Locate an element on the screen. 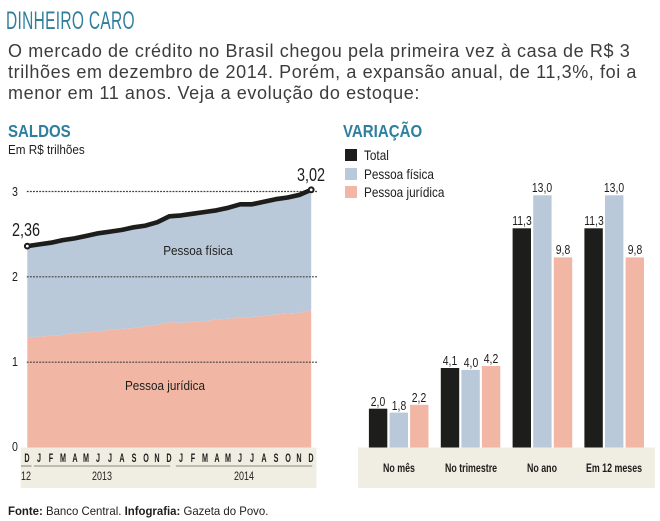  month-tick-14: F is located at coordinates (192, 458).